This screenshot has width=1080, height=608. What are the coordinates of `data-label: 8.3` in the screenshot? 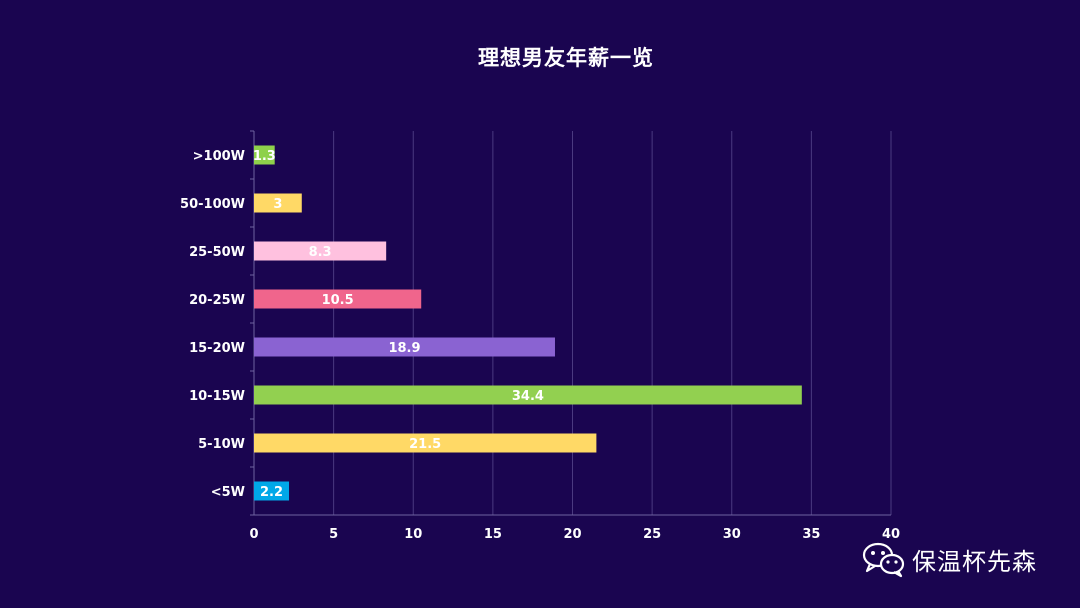 It's located at (320, 252).